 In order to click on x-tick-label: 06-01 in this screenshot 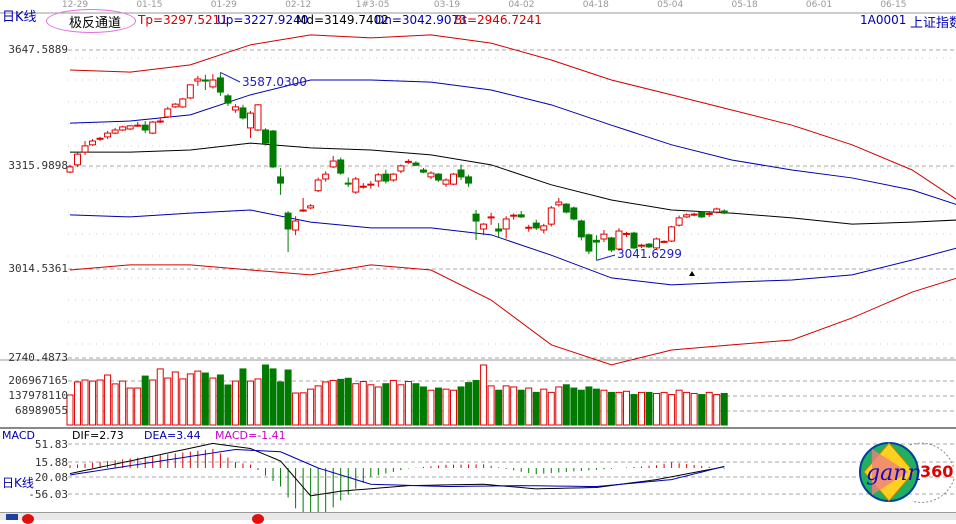, I will do `click(819, 5)`.